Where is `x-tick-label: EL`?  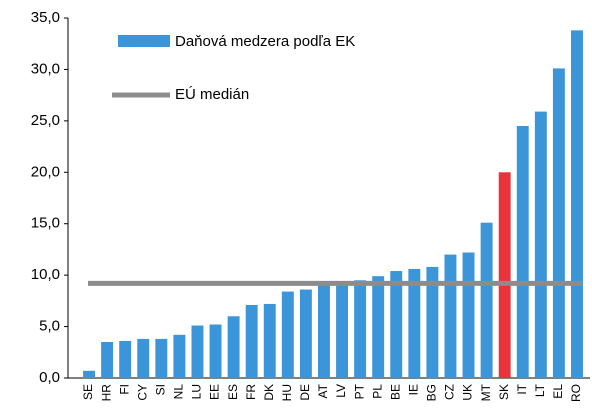
x-tick-label: EL is located at coordinates (558, 391).